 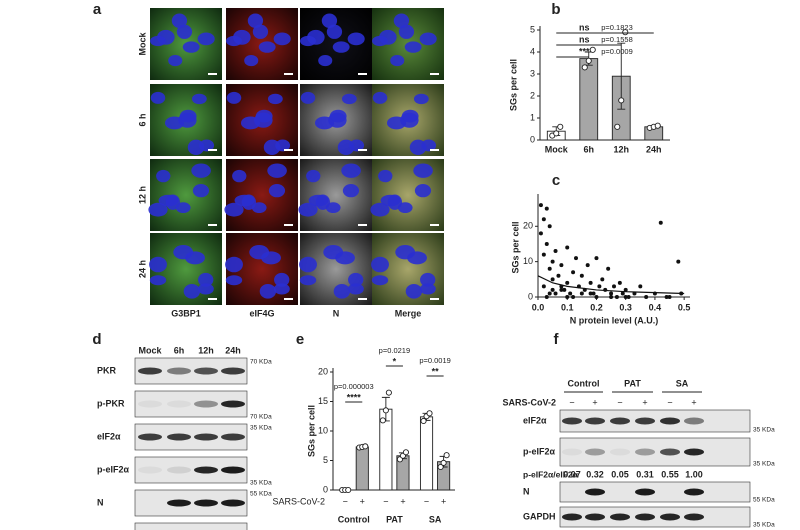 What do you see at coordinates (670, 474) in the screenshot?
I see `ratio-value: 0.55` at bounding box center [670, 474].